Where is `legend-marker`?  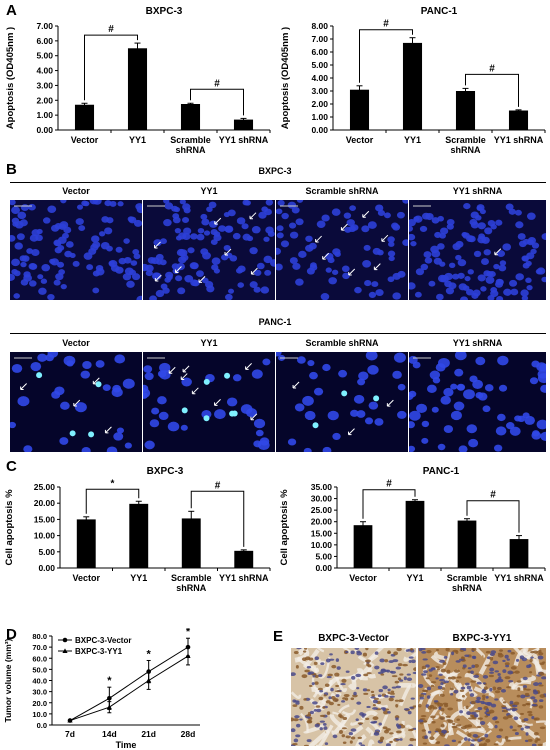
legend-marker is located at coordinates (65, 650).